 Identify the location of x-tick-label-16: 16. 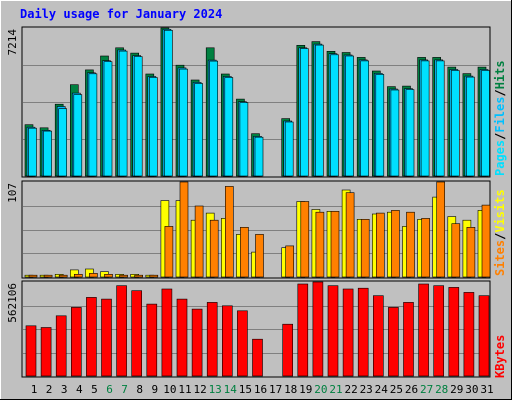
(260, 389).